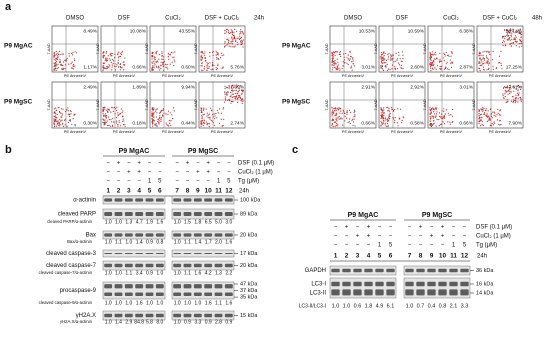 This screenshot has height=337, width=550. What do you see at coordinates (432, 306) in the screenshot?
I see `ratio-value: 0.4` at bounding box center [432, 306].